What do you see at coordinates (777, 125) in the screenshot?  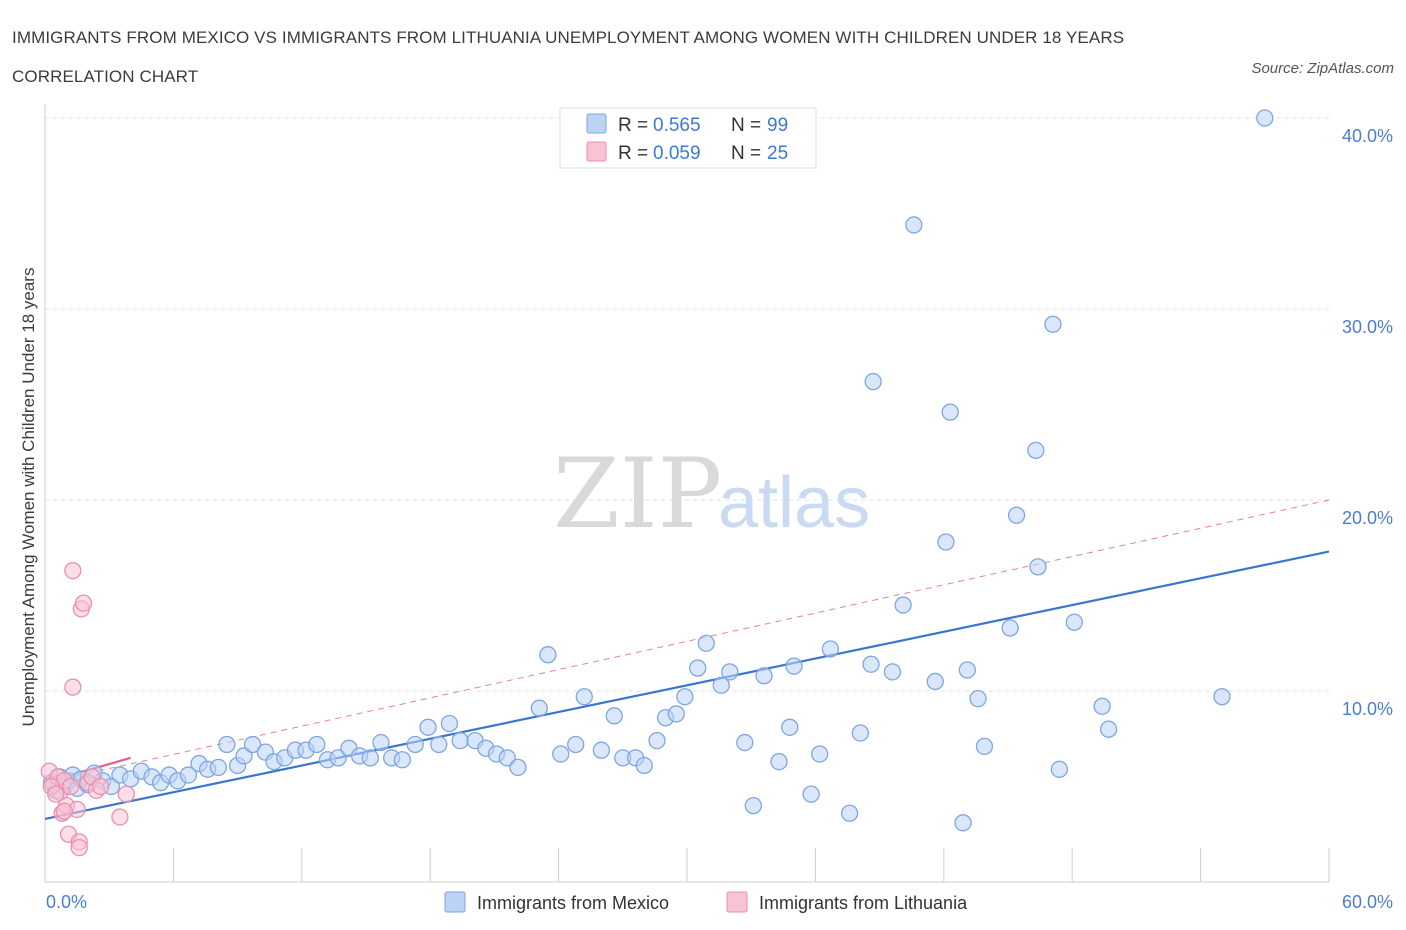 I see `legend-n-value: 99` at bounding box center [777, 125].